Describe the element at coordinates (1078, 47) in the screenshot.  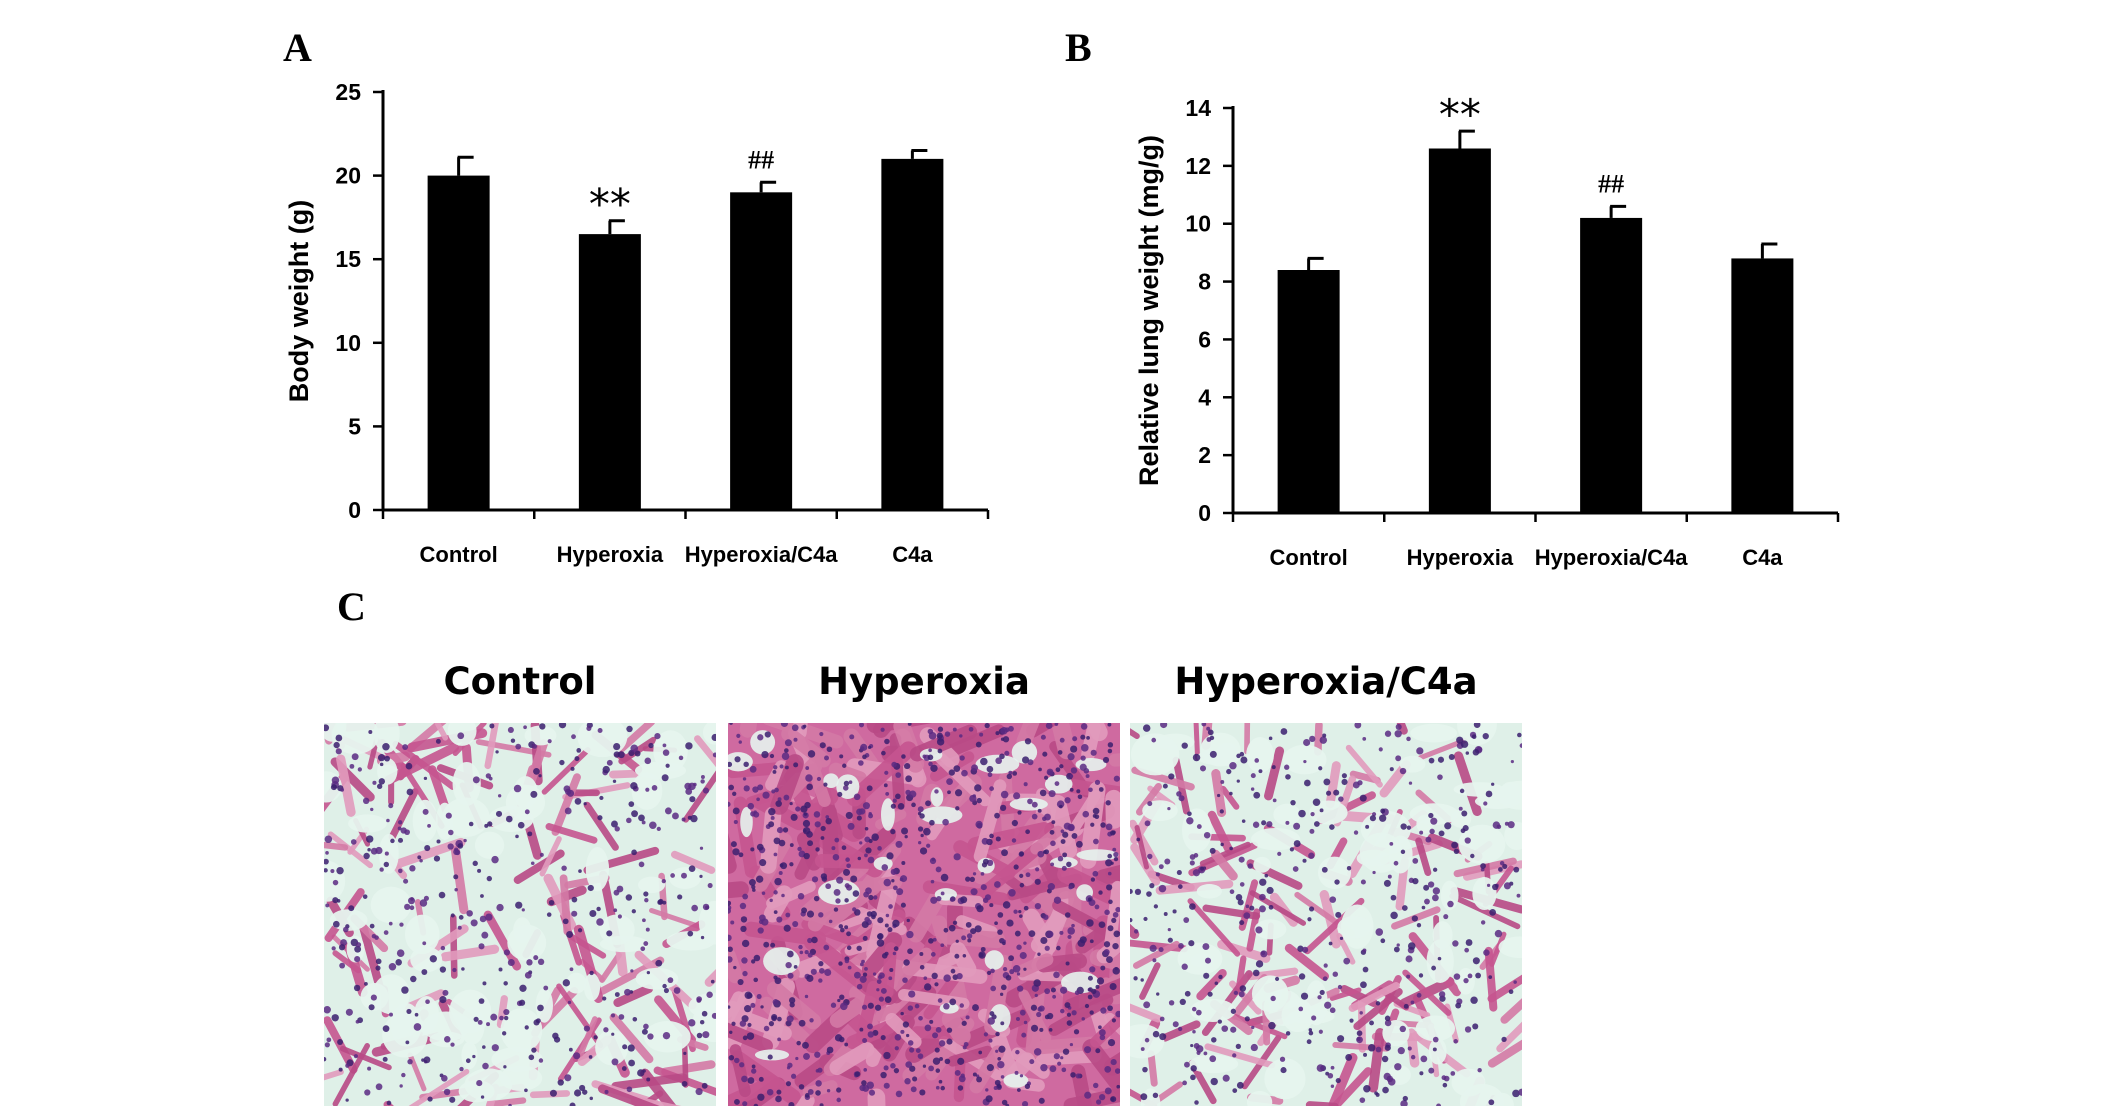
I see `panel-label-b: B` at that location.